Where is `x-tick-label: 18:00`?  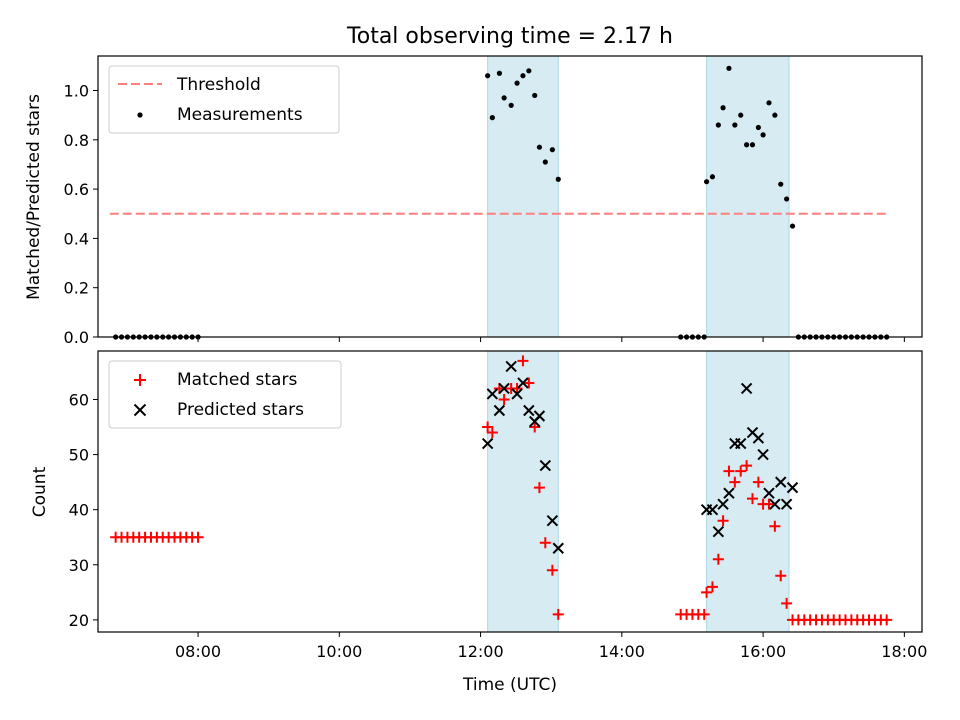
x-tick-label: 18:00 is located at coordinates (904, 651).